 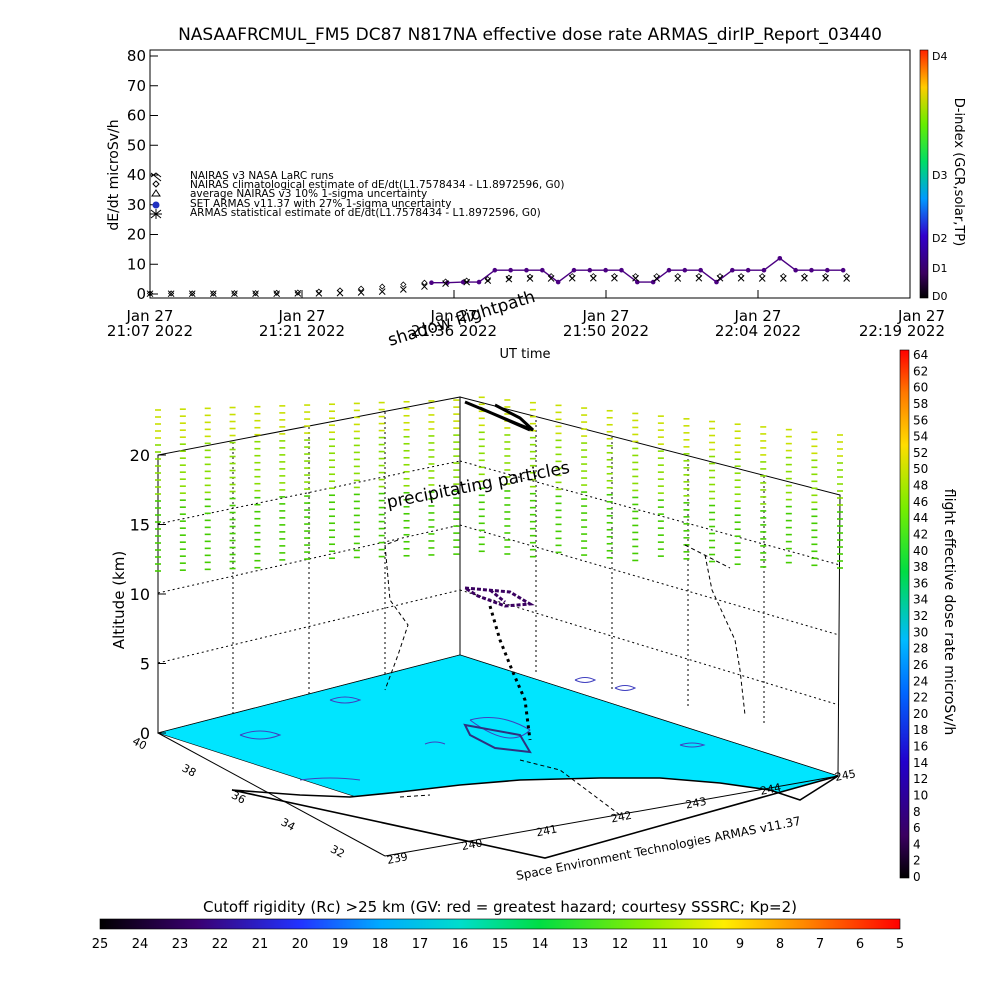 I want to click on d-index-tick-label: D4, so click(x=939, y=56).